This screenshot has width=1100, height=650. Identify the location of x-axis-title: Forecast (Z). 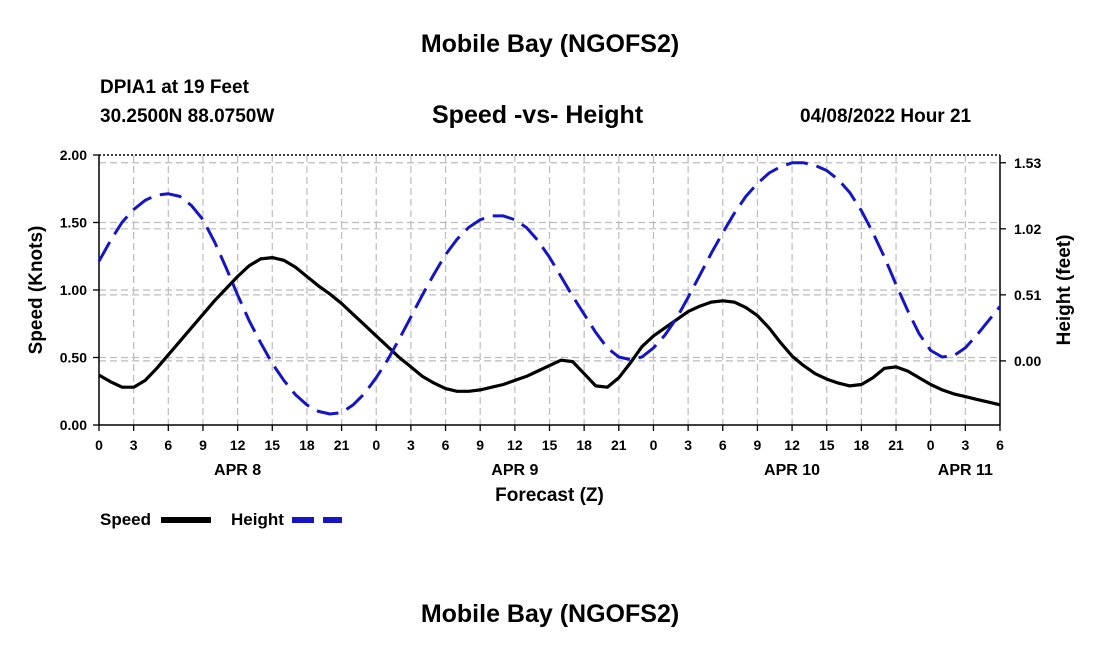
(549, 495).